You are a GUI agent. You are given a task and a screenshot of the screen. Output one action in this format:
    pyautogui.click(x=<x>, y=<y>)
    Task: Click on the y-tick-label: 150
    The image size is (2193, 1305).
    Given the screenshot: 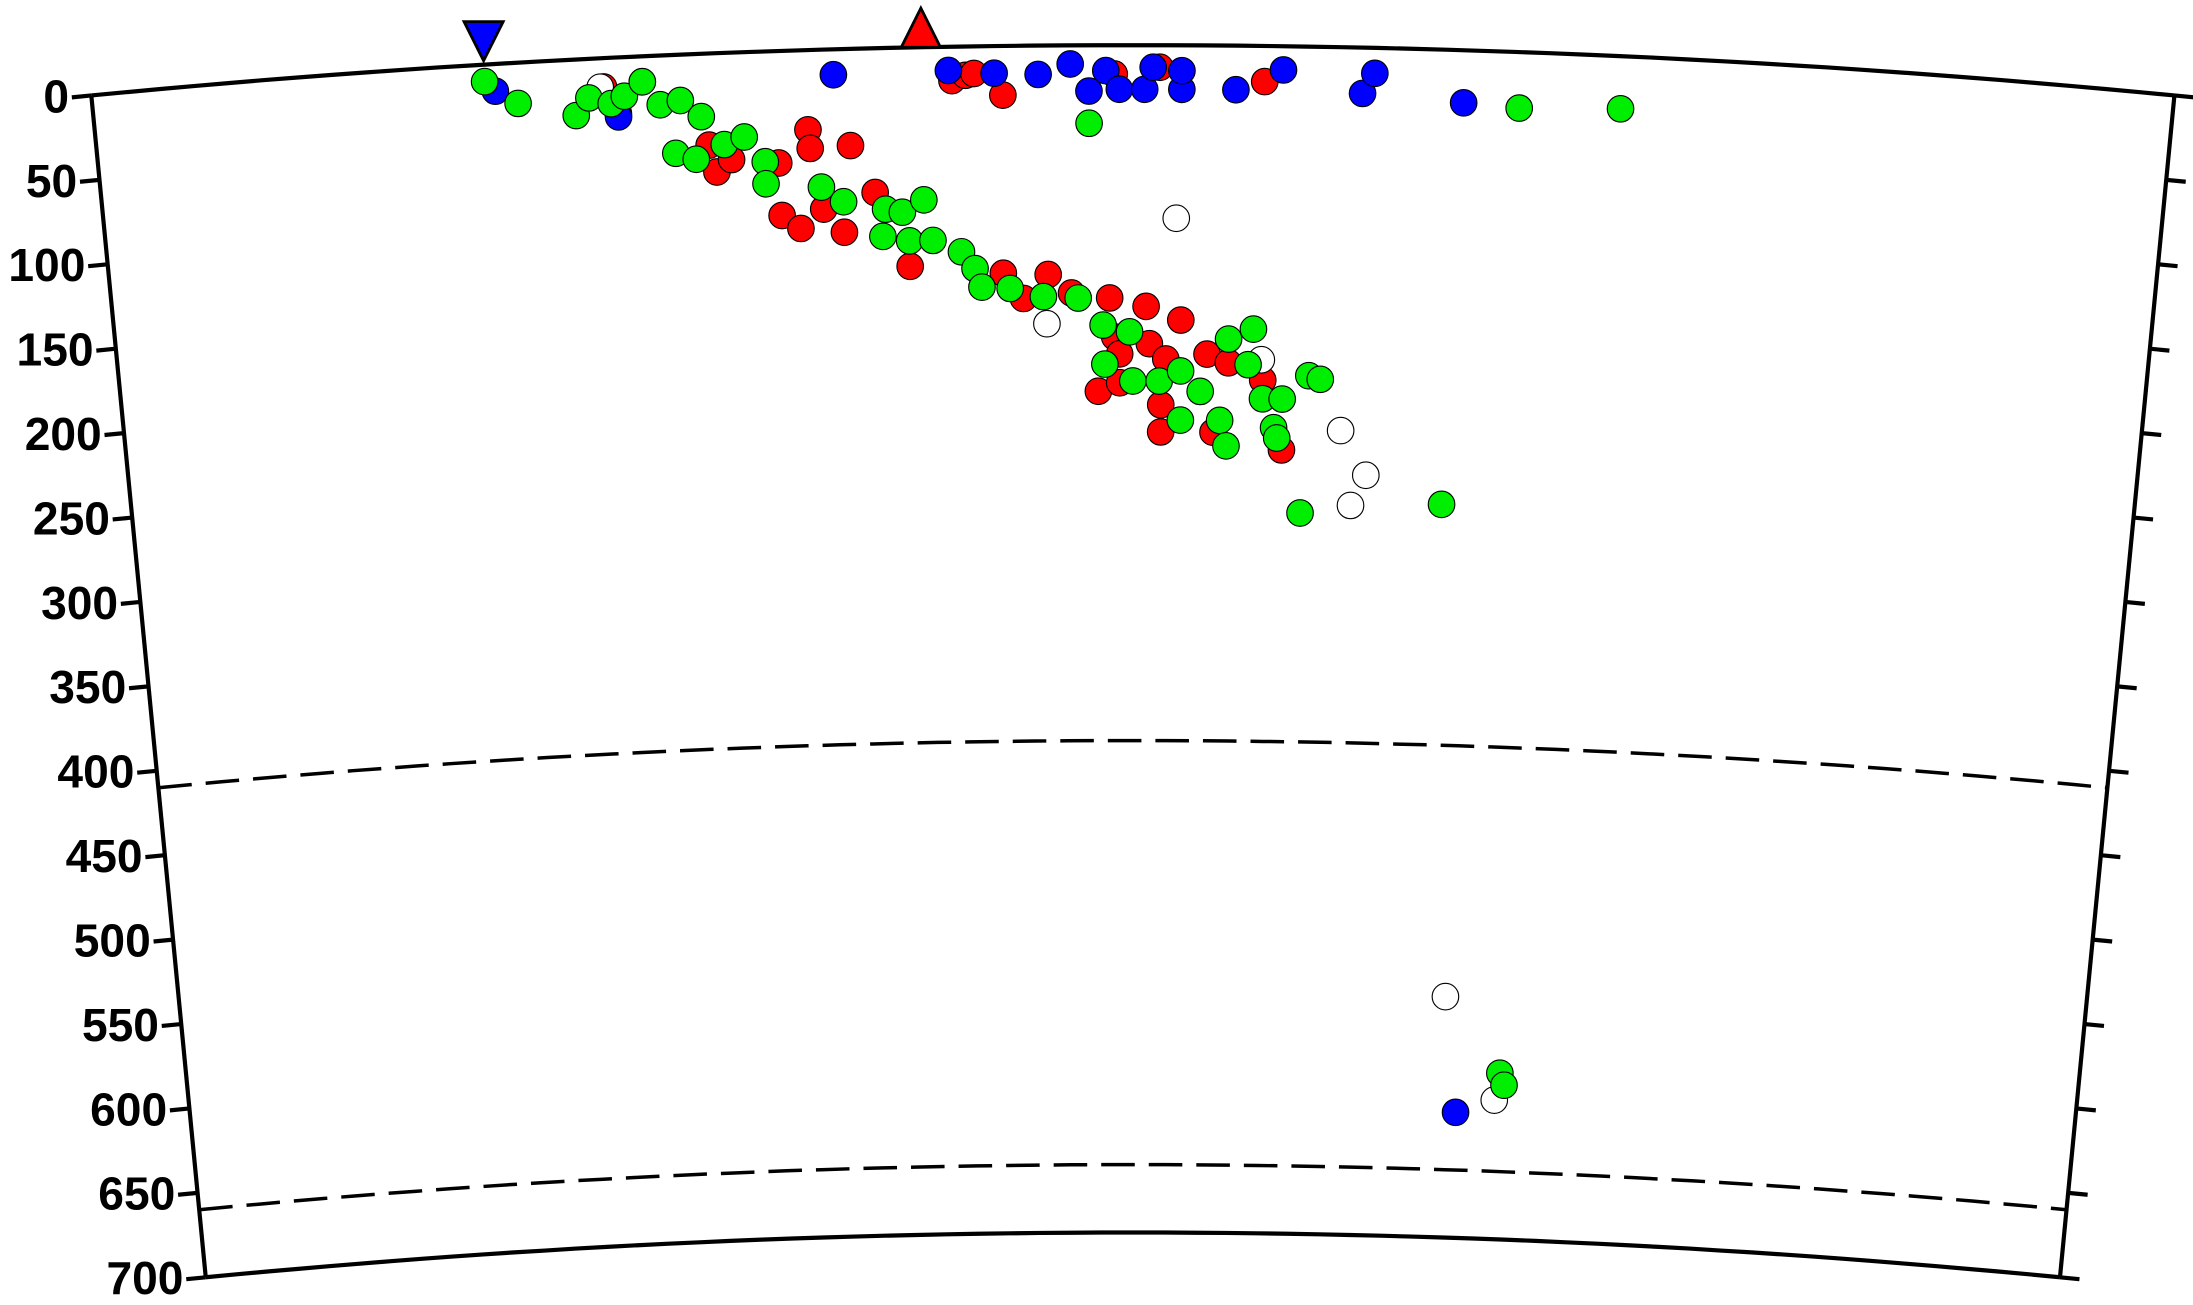 What is the action you would take?
    pyautogui.click(x=55, y=350)
    